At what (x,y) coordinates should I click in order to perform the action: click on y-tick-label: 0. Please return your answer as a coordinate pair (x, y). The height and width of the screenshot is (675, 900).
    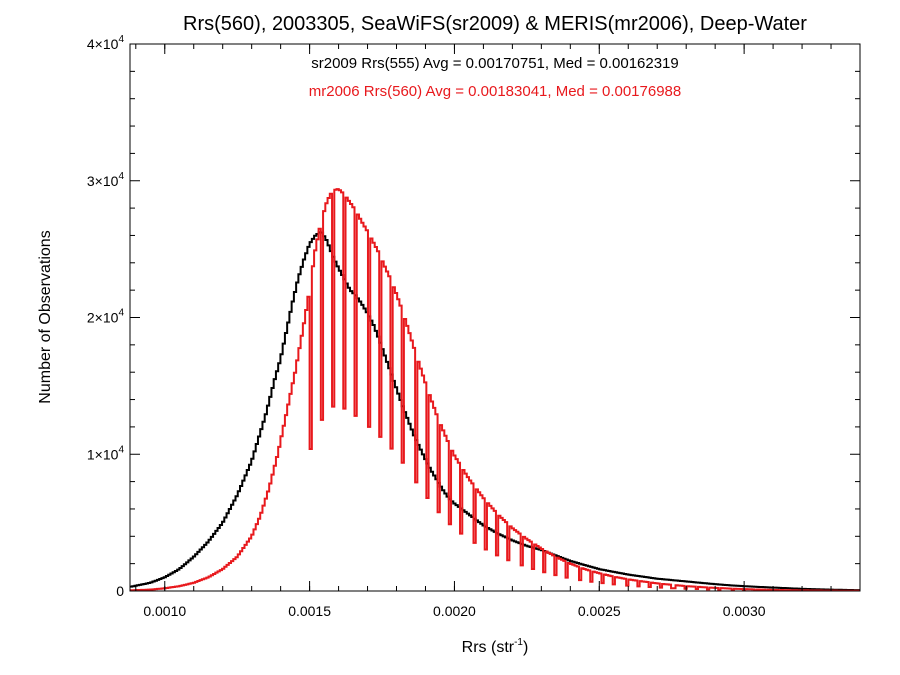
    Looking at the image, I should click on (120, 591).